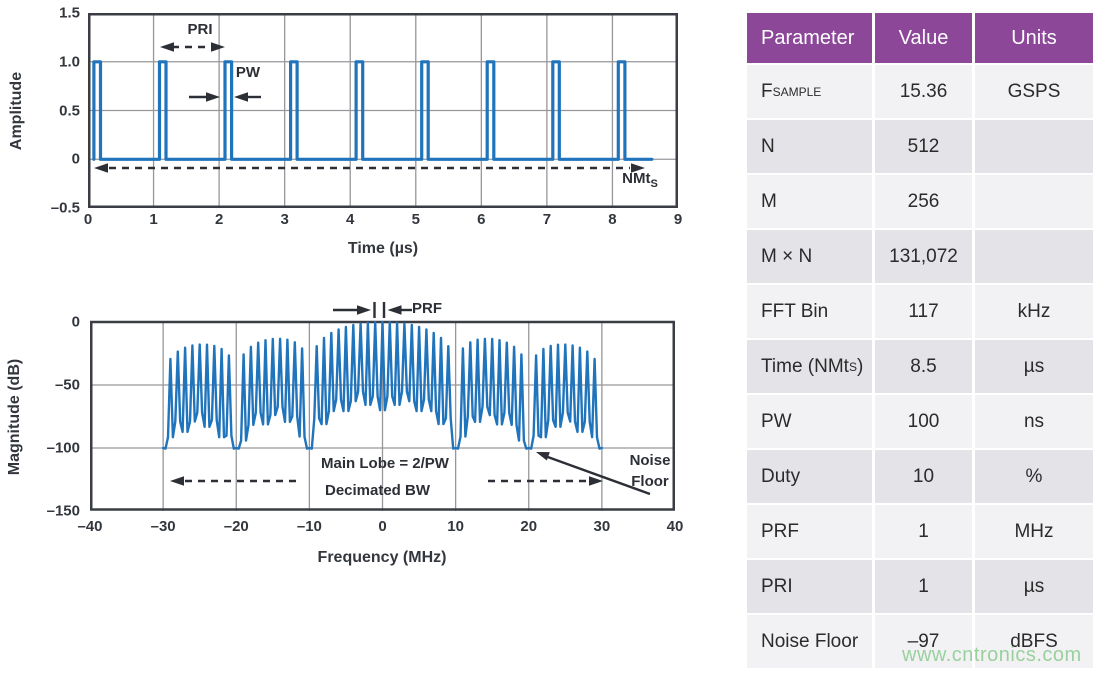  Describe the element at coordinates (372, 310) in the screenshot. I see `prf-annotation-arrows` at that location.